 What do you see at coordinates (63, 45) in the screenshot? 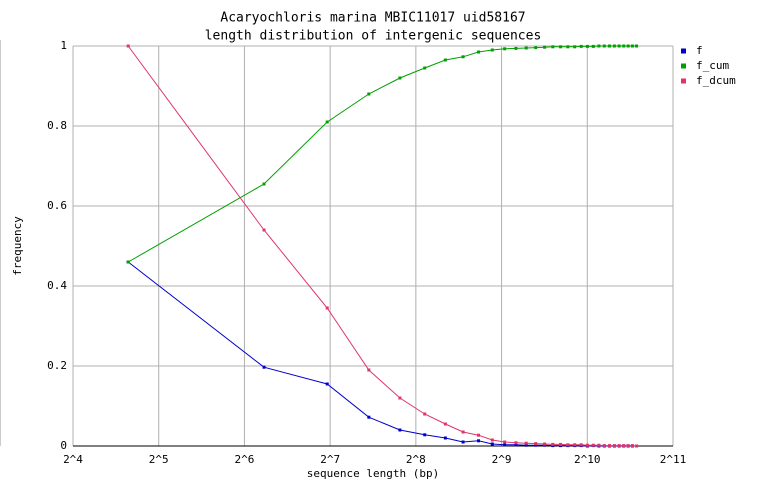
I see `y-tick-label: 1` at bounding box center [63, 45].